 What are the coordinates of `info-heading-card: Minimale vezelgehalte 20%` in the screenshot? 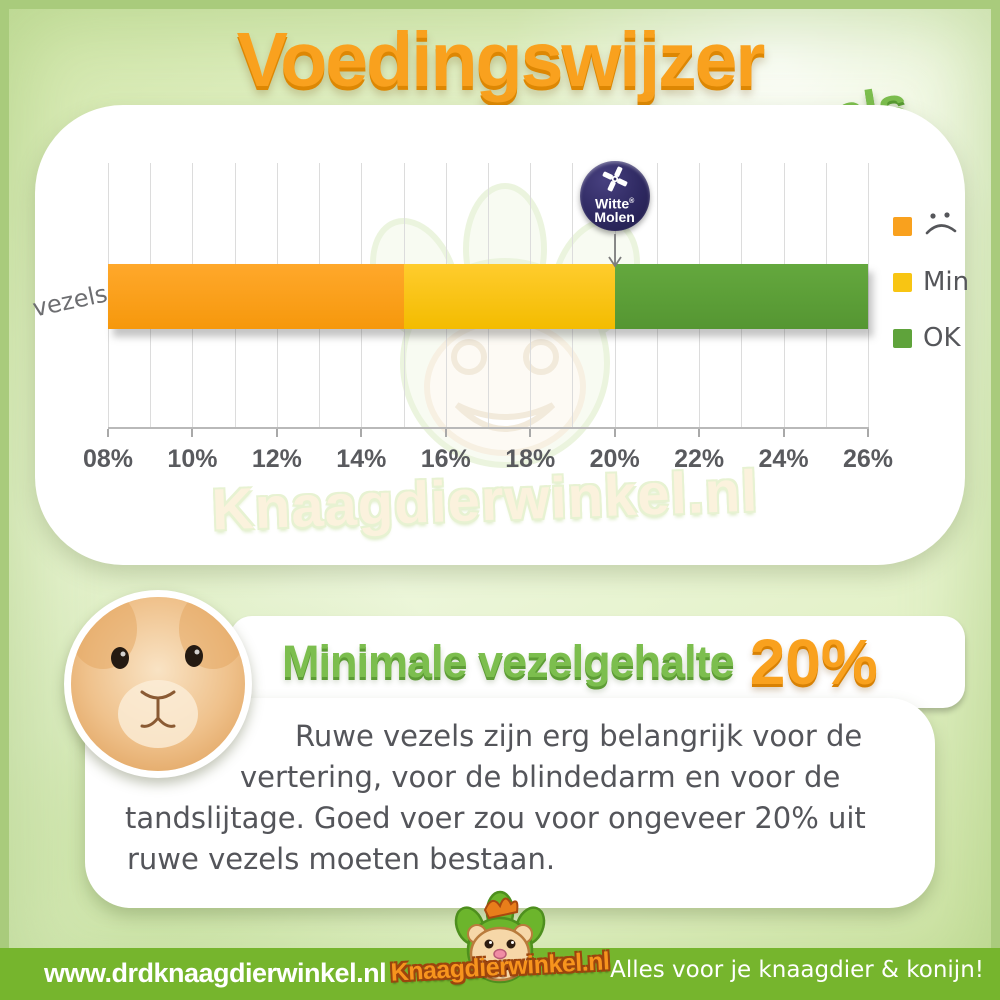 It's located at (597, 662).